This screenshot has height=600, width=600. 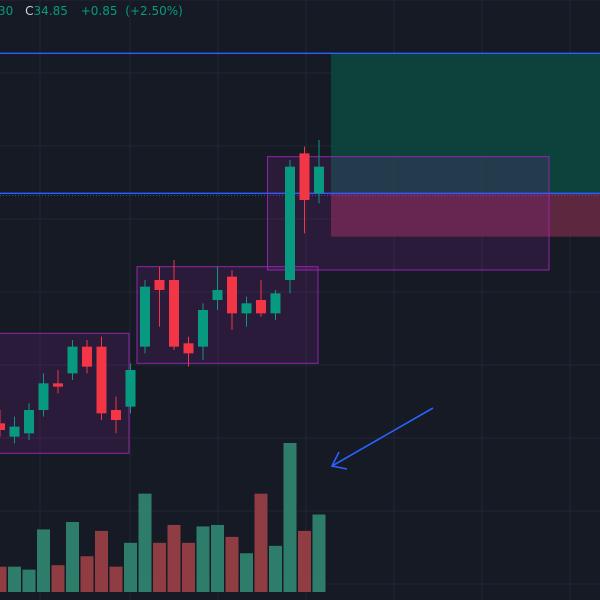 What do you see at coordinates (465, 215) in the screenshot?
I see `position-loss-zone` at bounding box center [465, 215].